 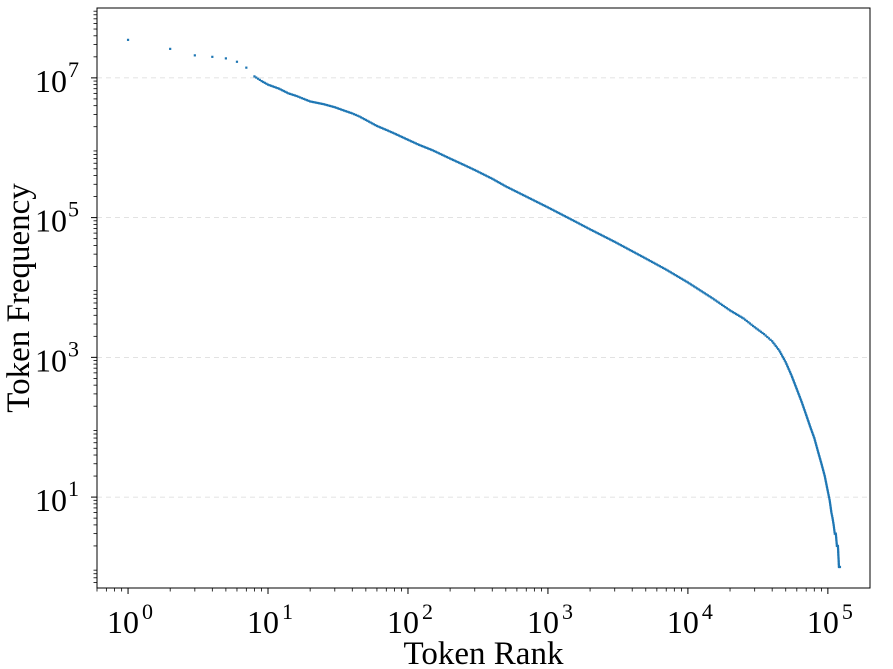 What do you see at coordinates (73, 209) in the screenshot?
I see `y-tick-exponent: 5` at bounding box center [73, 209].